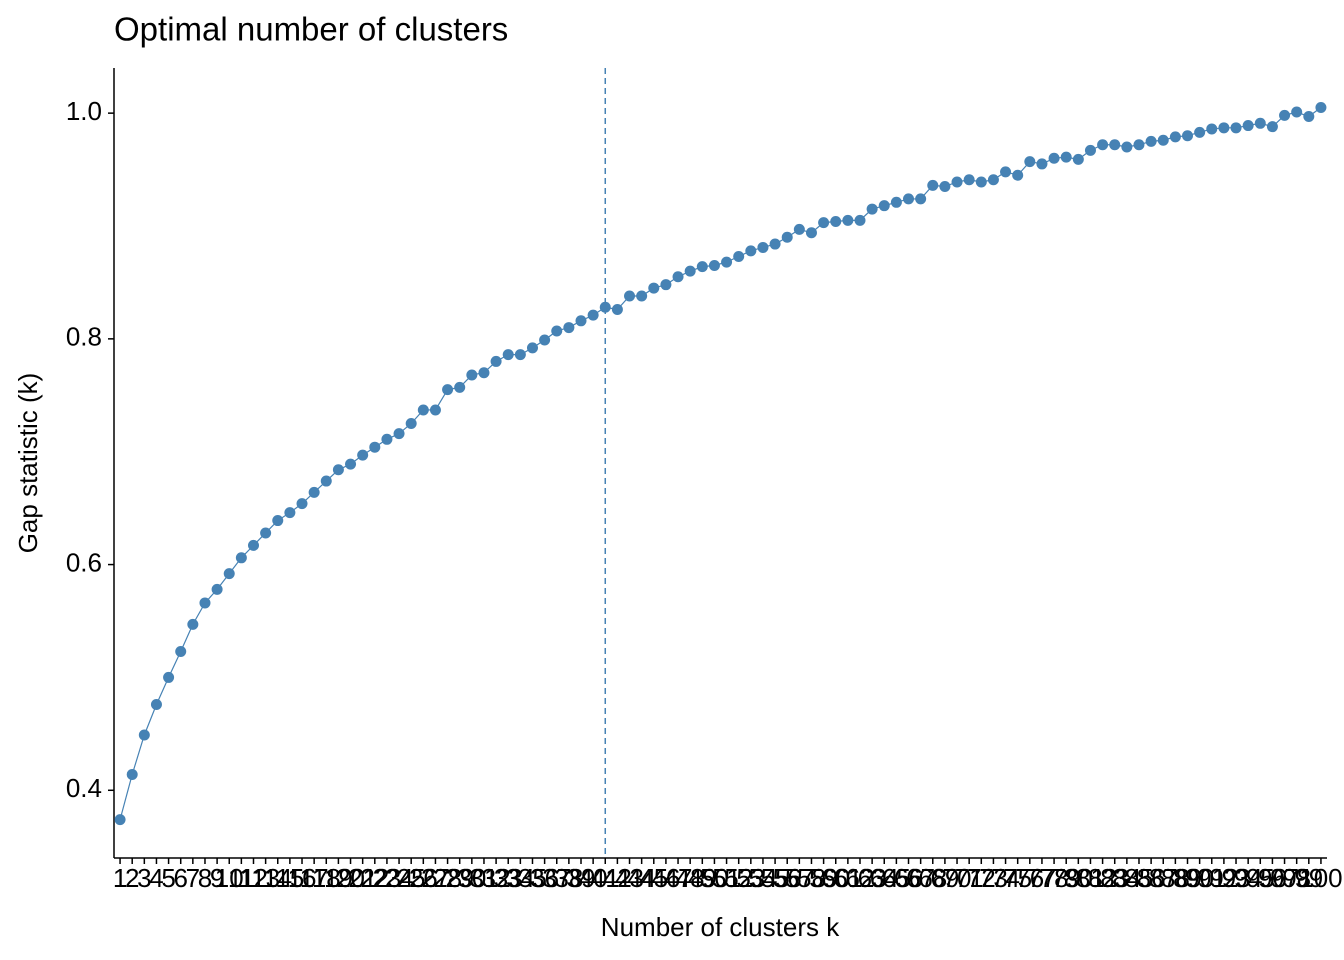 This screenshot has width=1344, height=960. Describe the element at coordinates (362, 878) in the screenshot. I see `x-tick-label: 21` at that location.